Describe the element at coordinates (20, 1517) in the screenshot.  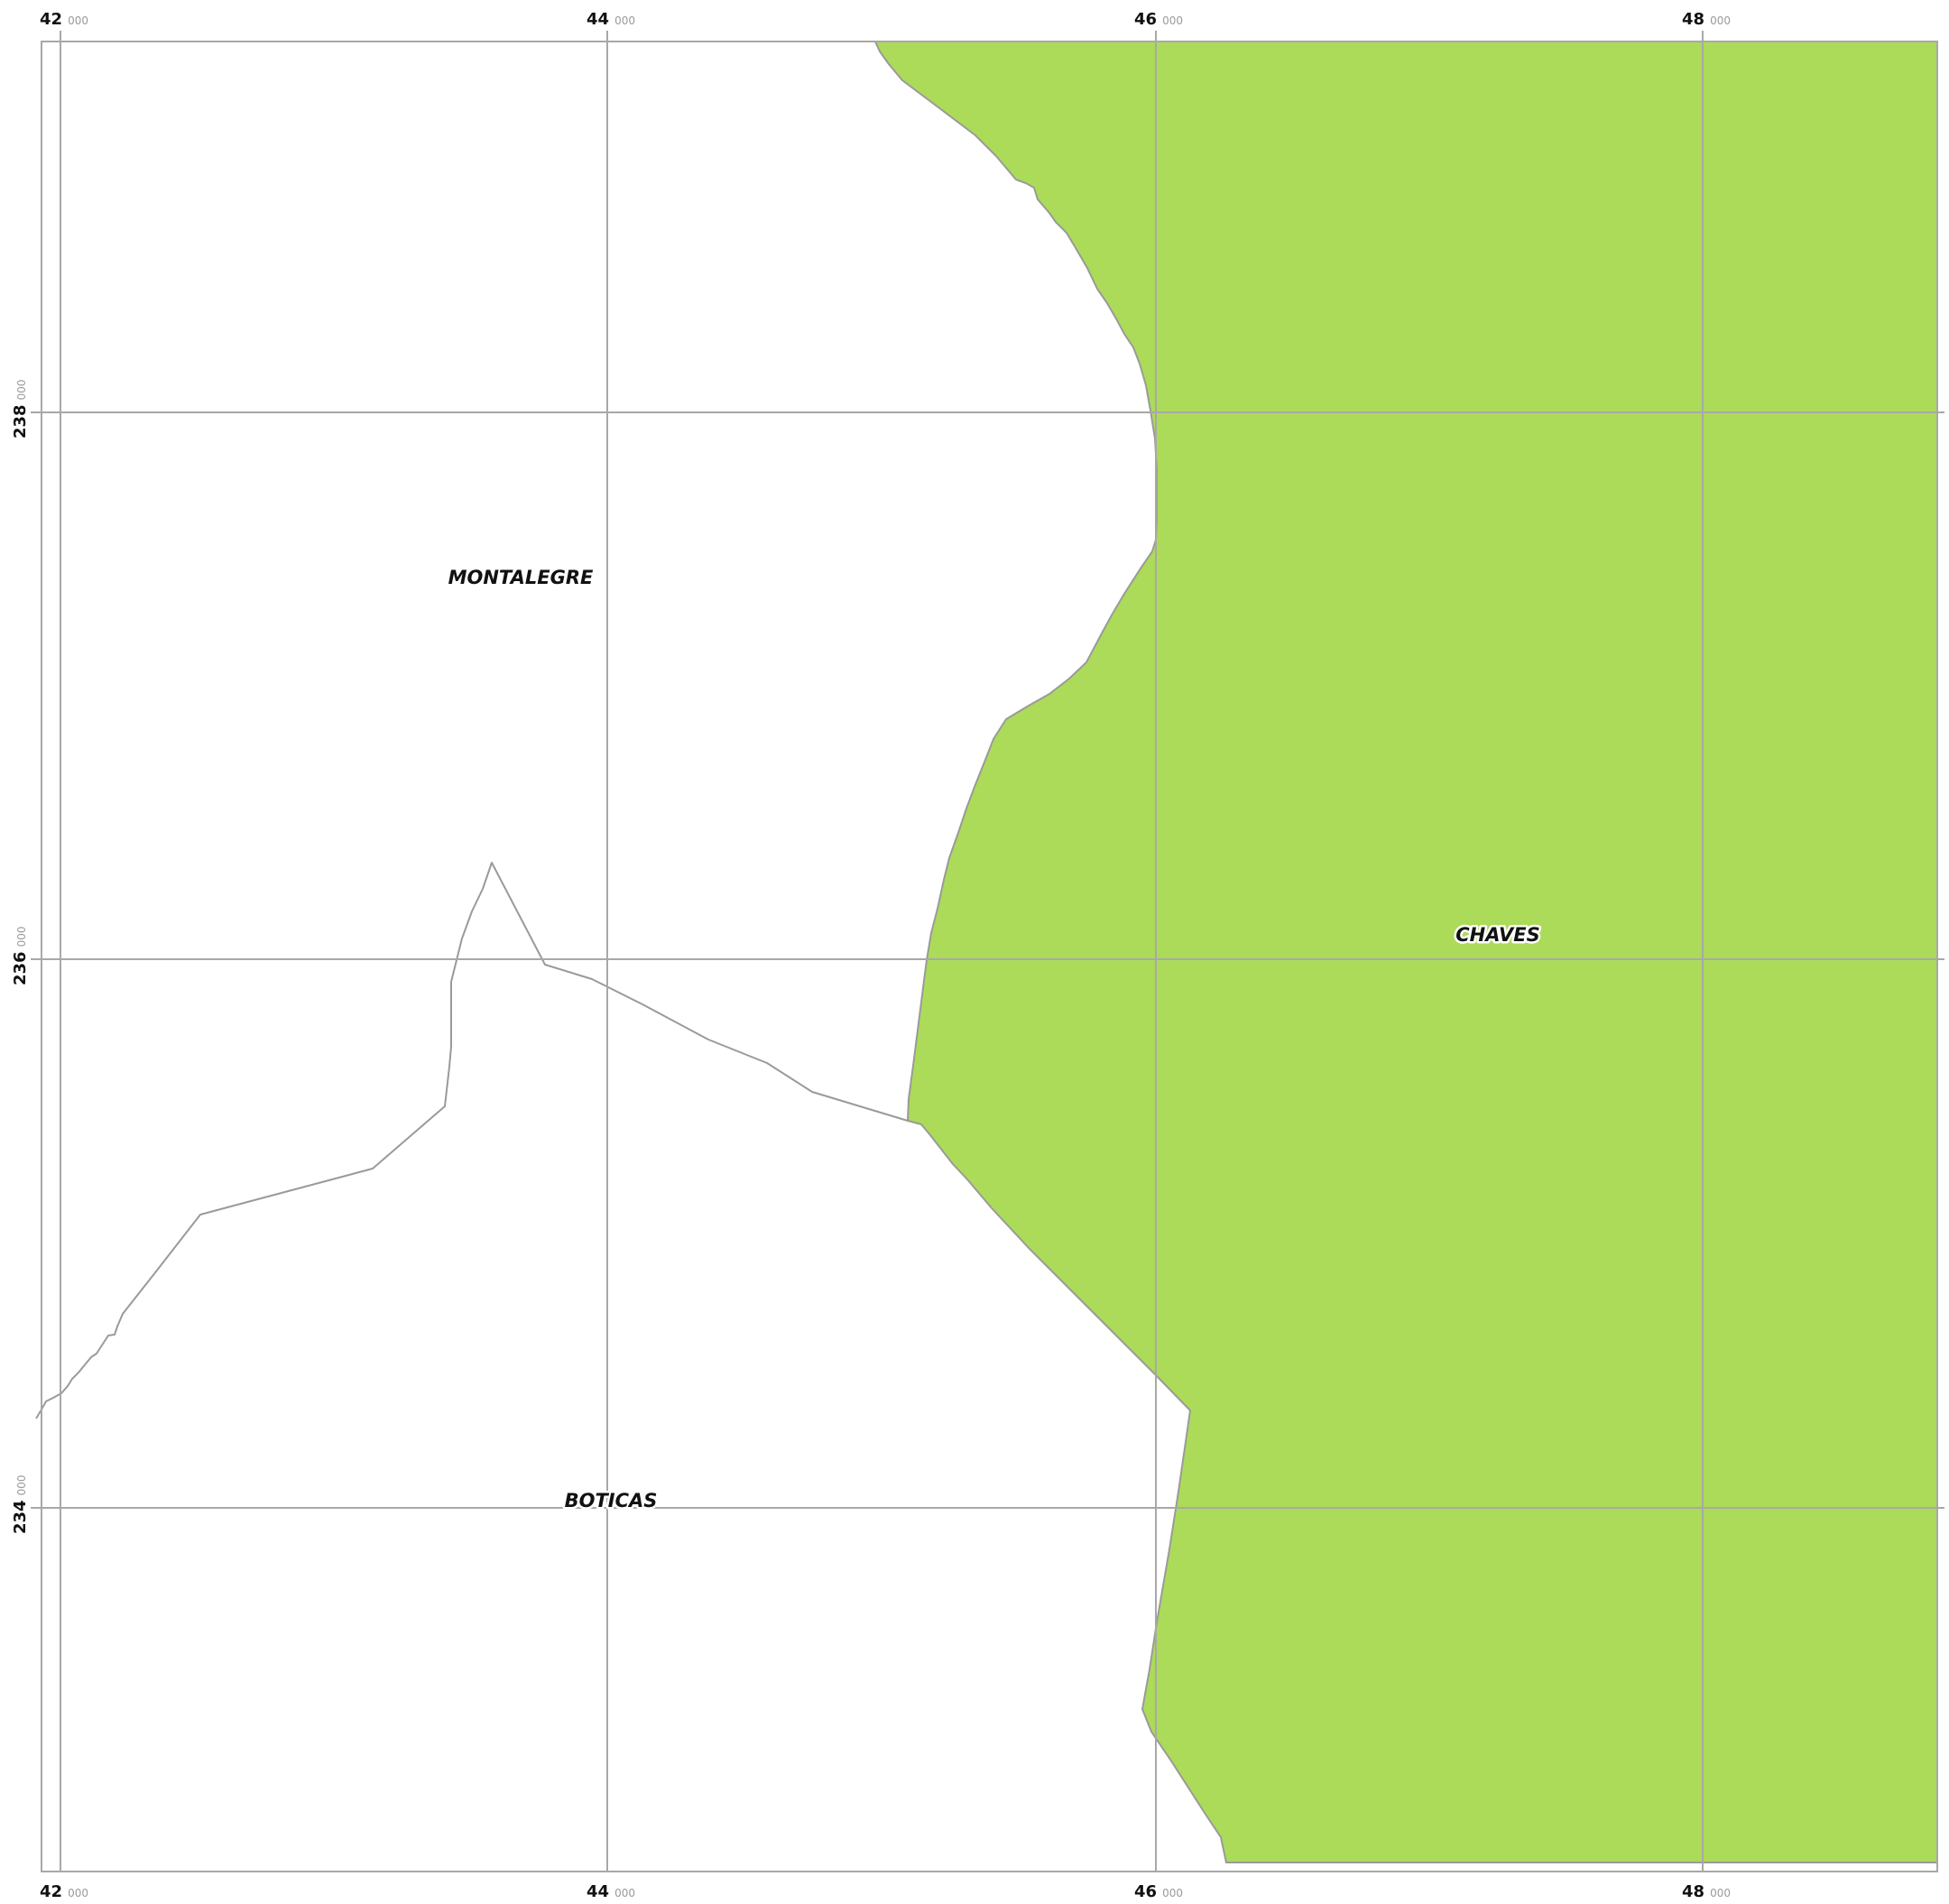
I see `y-tick-major: 234` at that location.